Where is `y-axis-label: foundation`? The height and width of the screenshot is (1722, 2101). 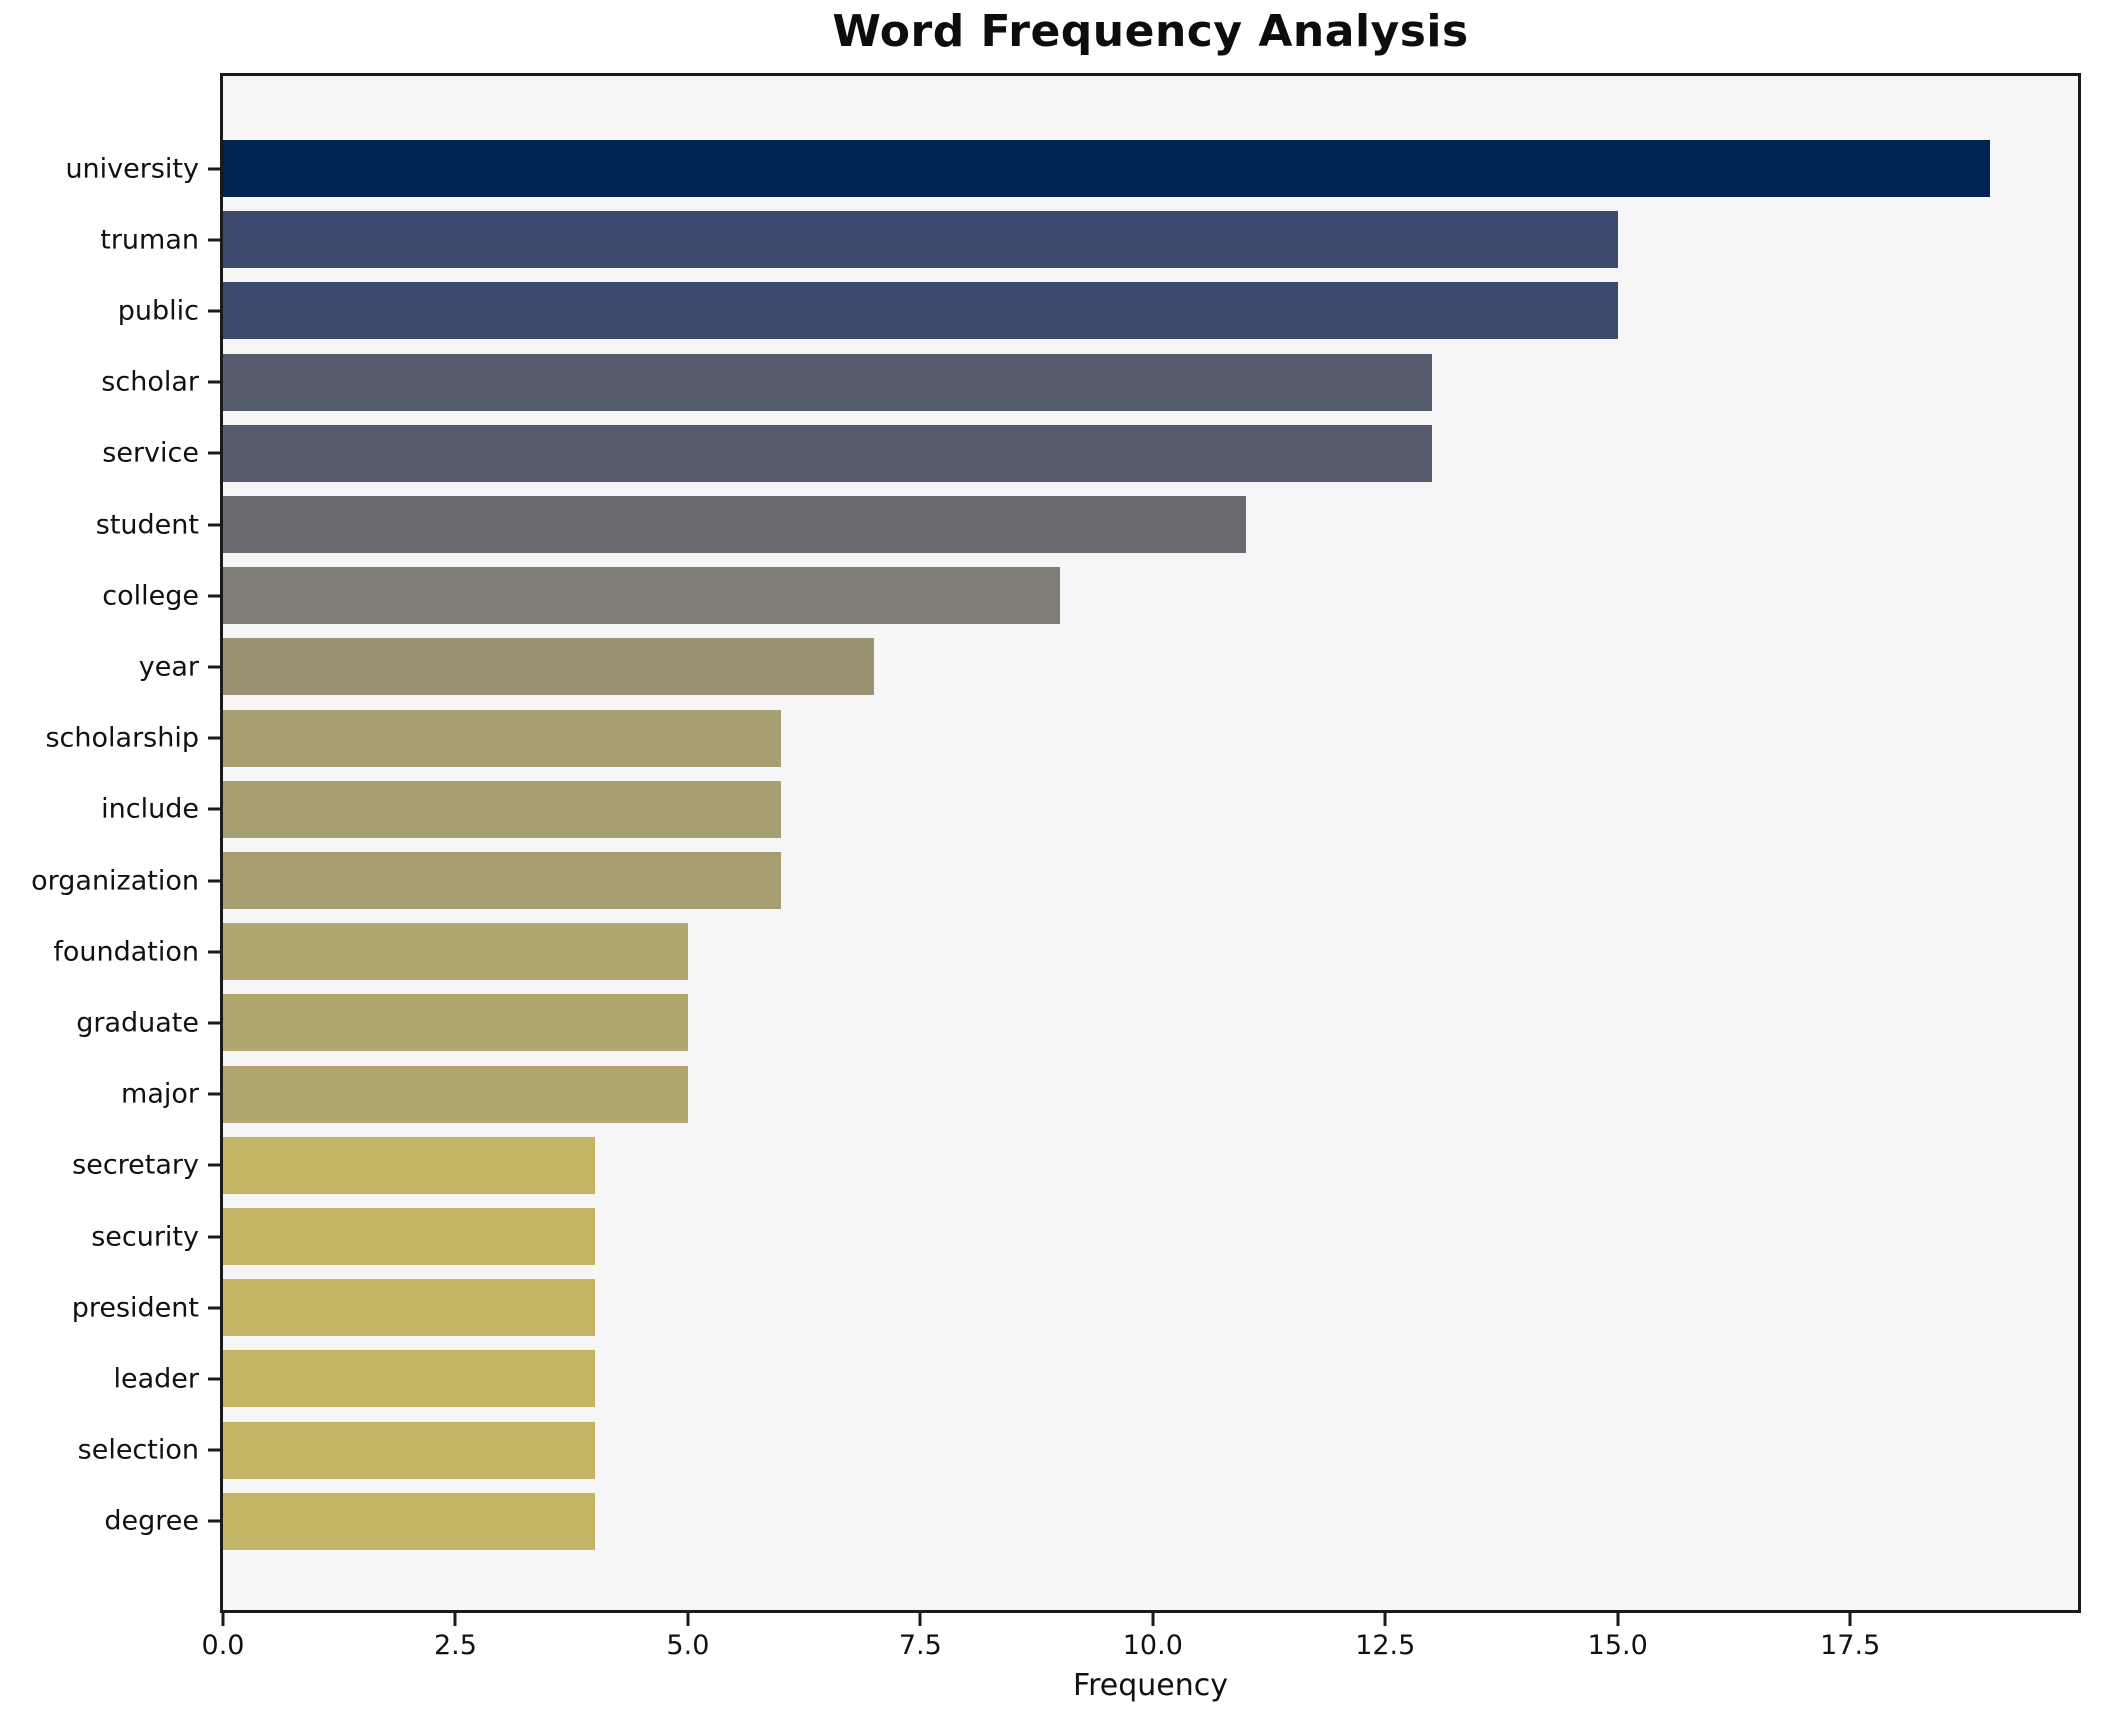 y-axis-label: foundation is located at coordinates (126, 952).